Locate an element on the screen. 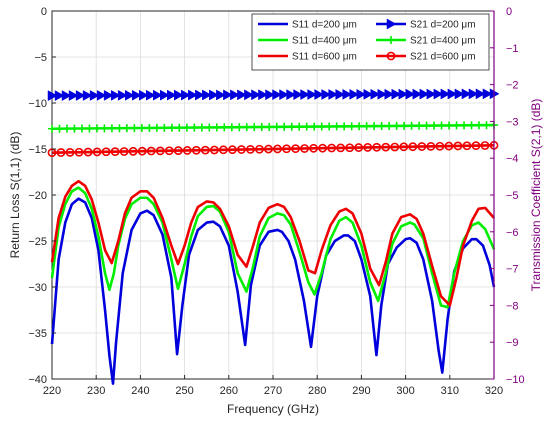 This screenshot has height=423, width=550. legend-box is located at coordinates (370, 42).